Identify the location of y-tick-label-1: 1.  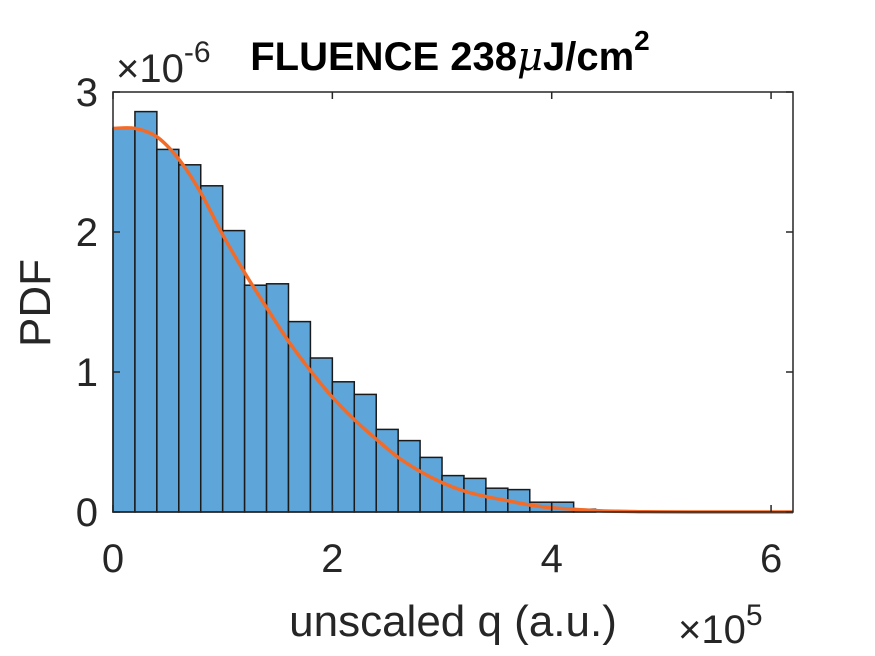
(87, 373).